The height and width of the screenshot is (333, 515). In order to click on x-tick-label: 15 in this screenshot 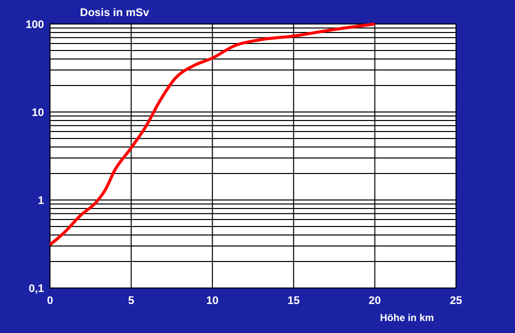, I will do `click(293, 301)`.